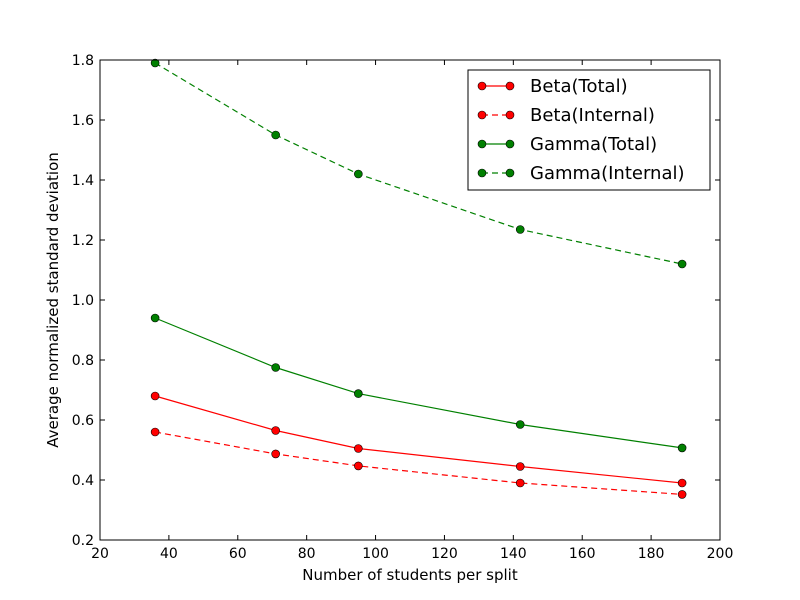 This screenshot has width=800, height=600. Describe the element at coordinates (410, 575) in the screenshot. I see `x-axis-label: Number of students per split` at that location.